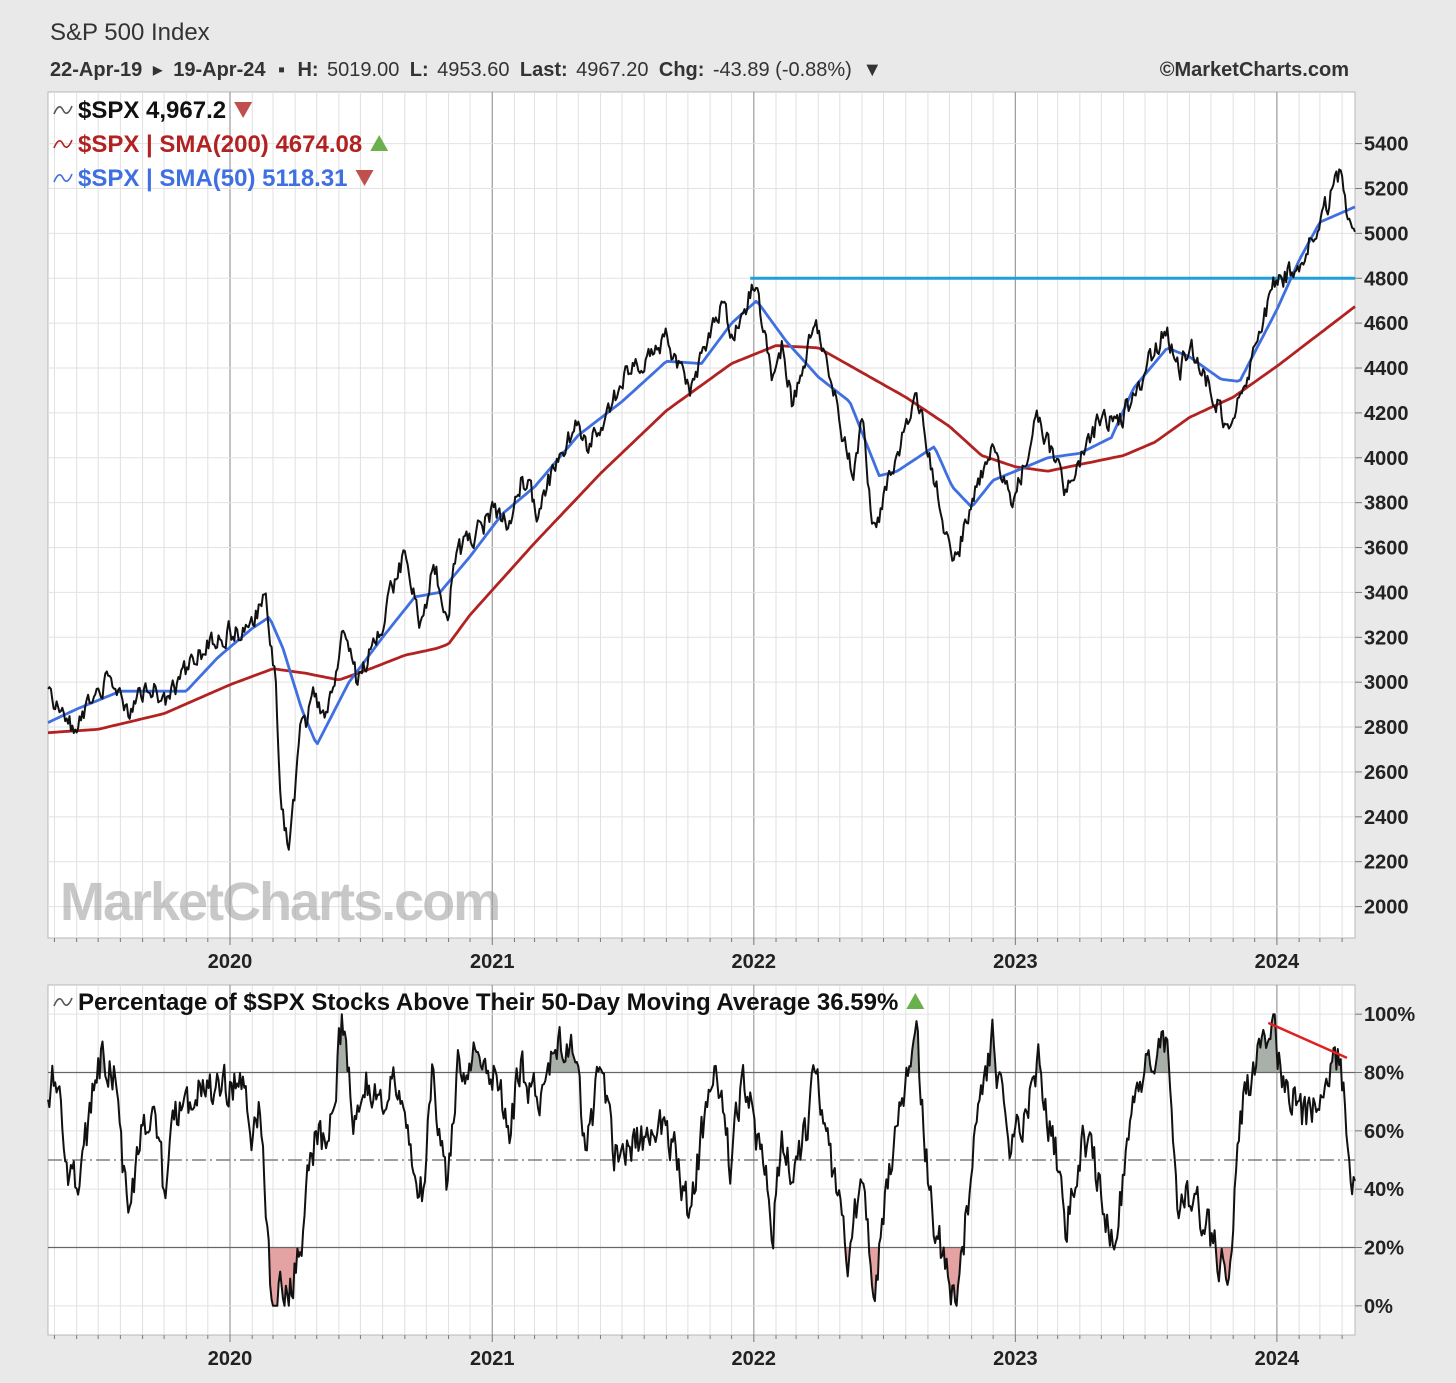  What do you see at coordinates (220, 144) in the screenshot?
I see `legend-label: $SPX | SMA(200) 4674.08` at bounding box center [220, 144].